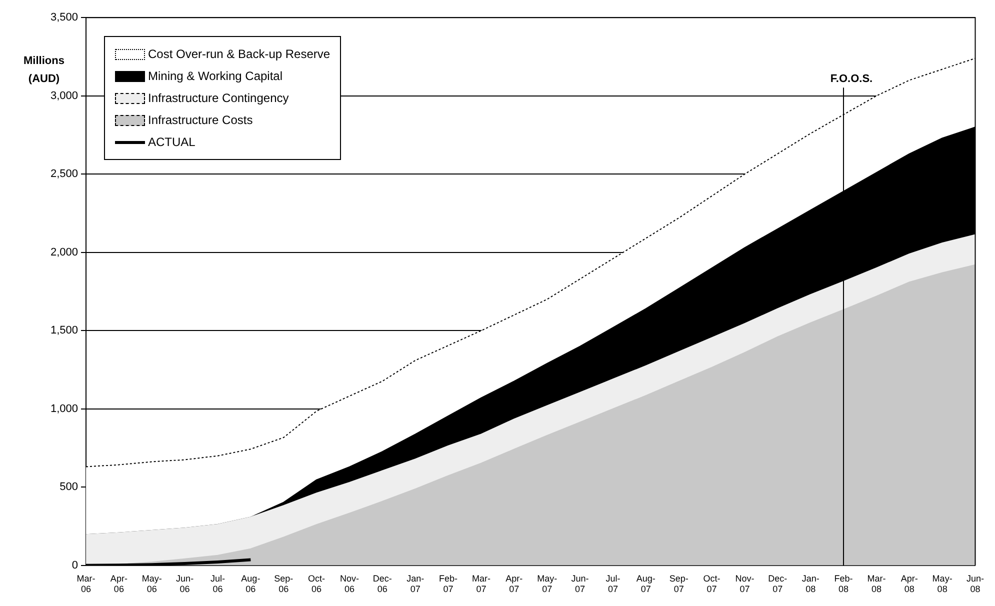 The width and height of the screenshot is (995, 606). Describe the element at coordinates (711, 583) in the screenshot. I see `x-tick-label: Oct-07` at that location.